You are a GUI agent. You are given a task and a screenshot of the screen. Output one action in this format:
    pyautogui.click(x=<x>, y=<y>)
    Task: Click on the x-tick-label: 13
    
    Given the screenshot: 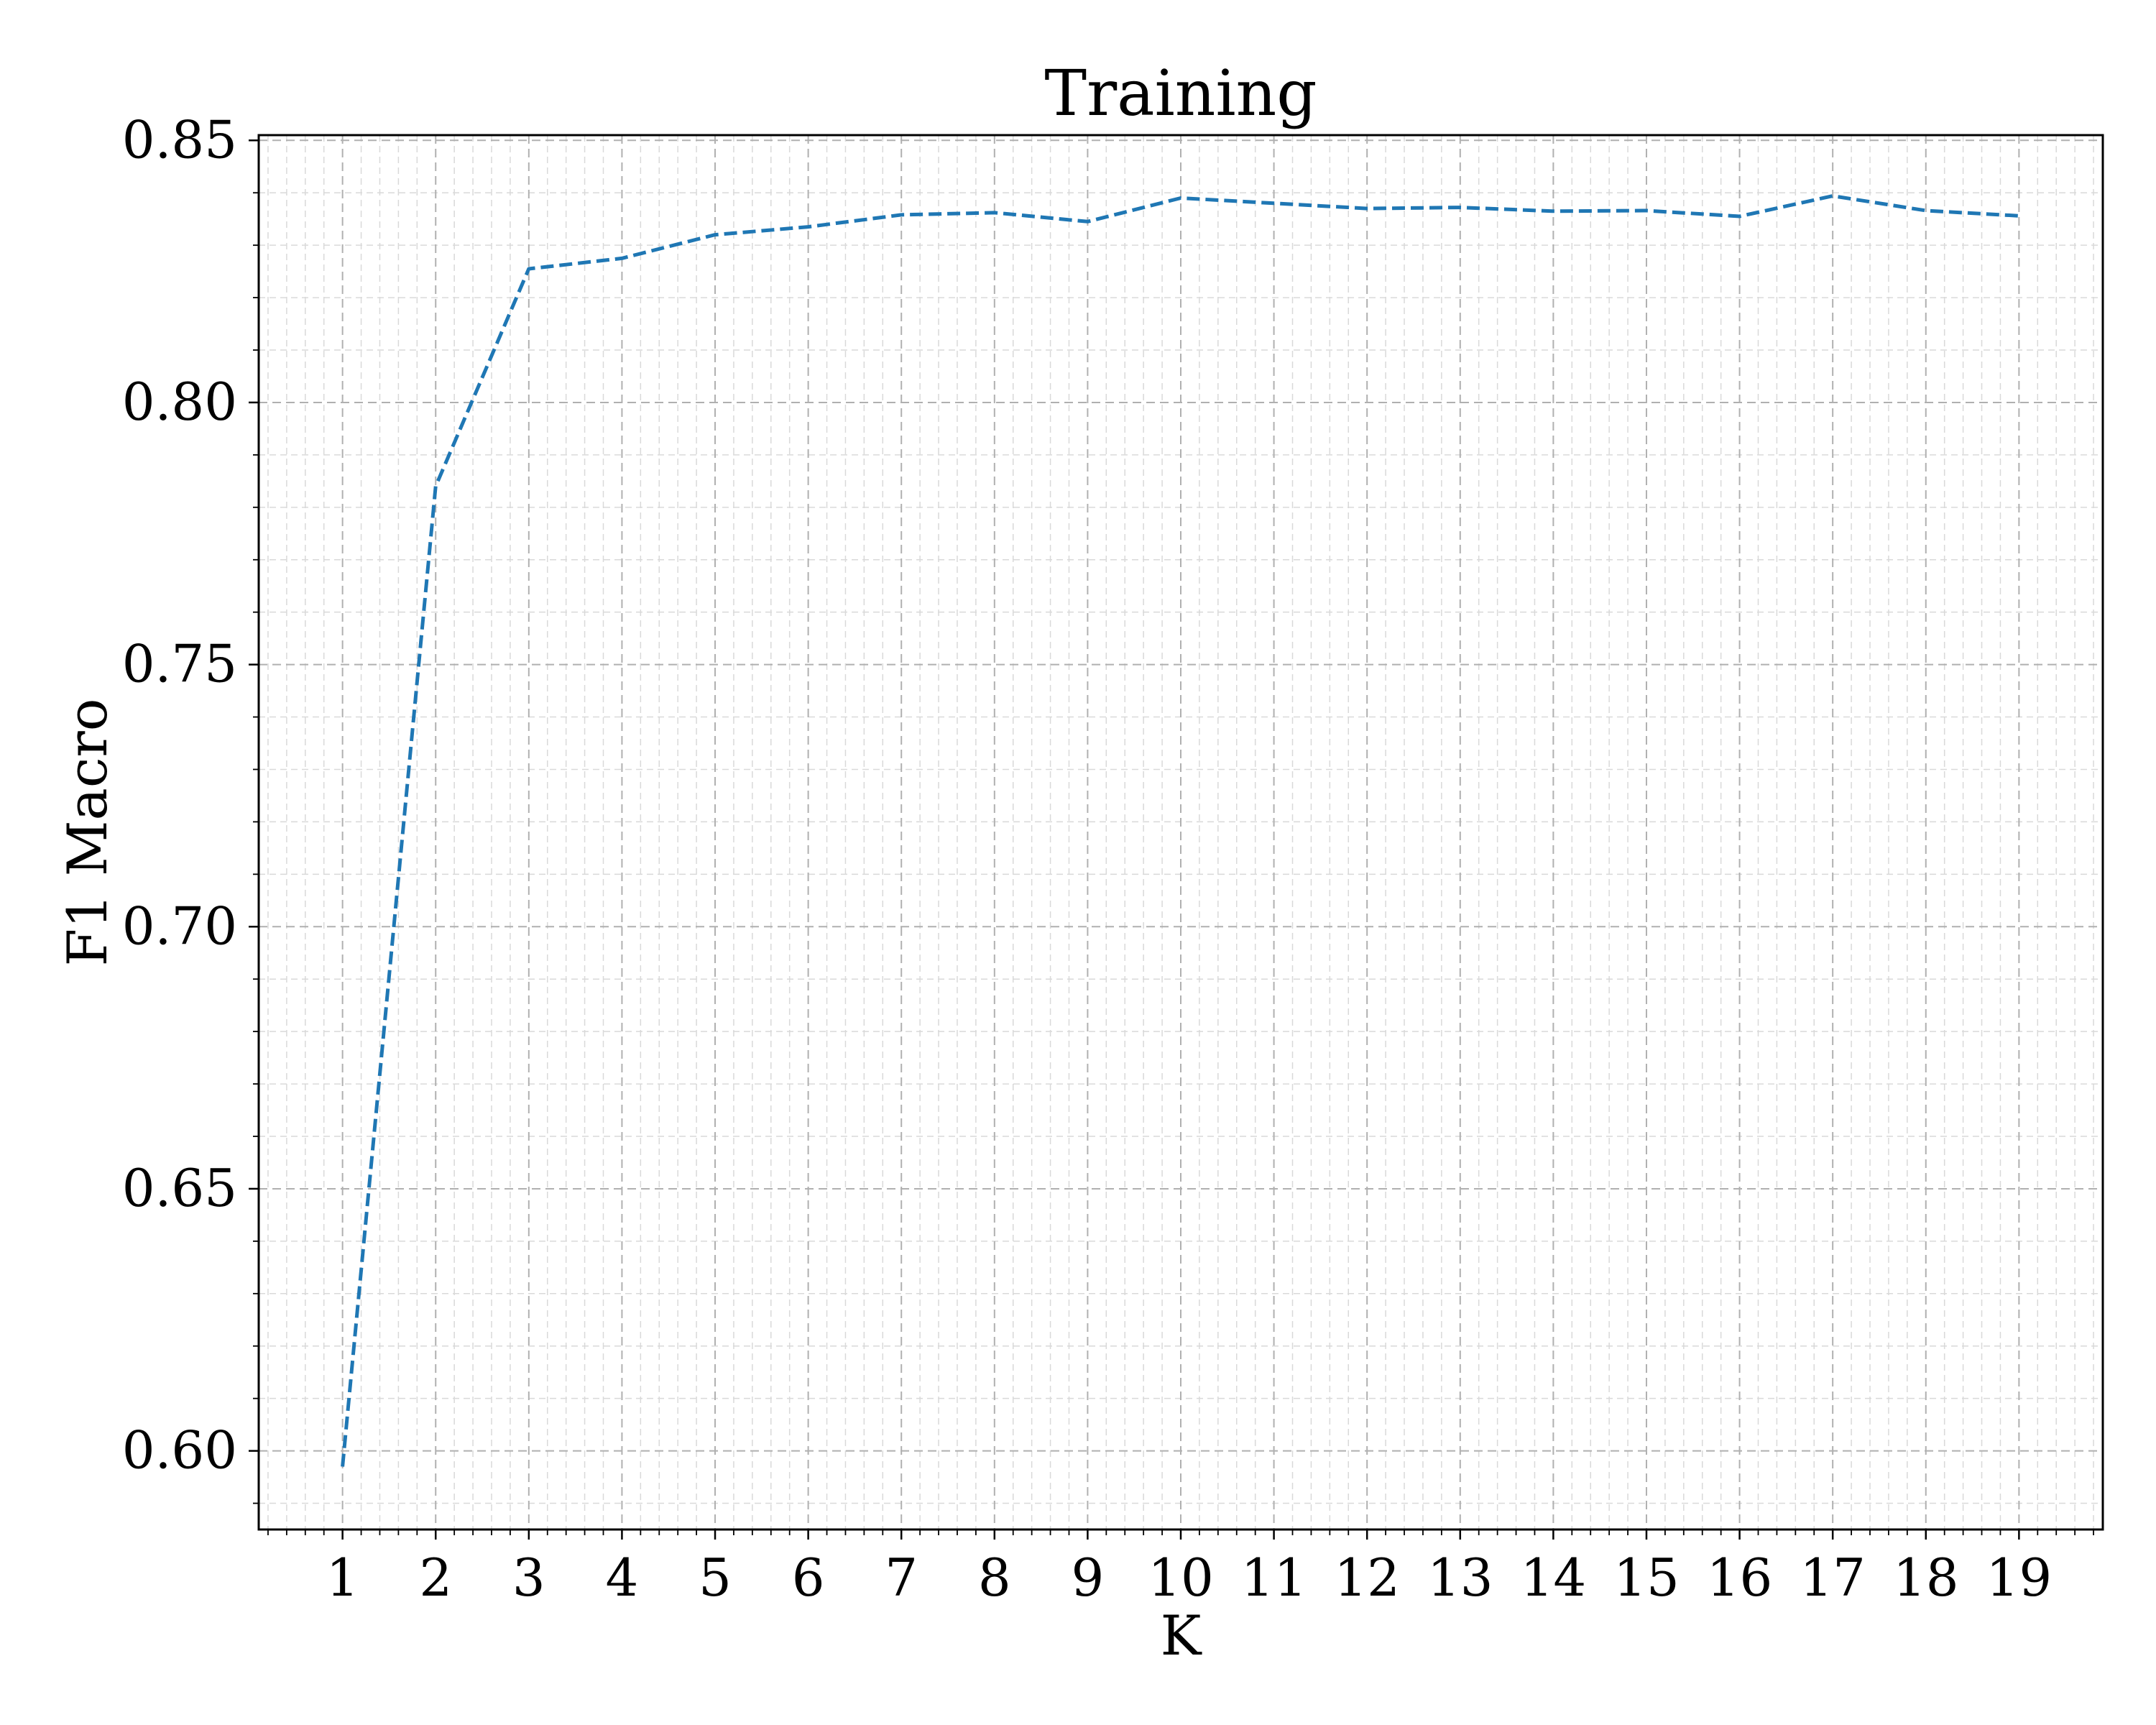 What is the action you would take?
    pyautogui.click(x=1460, y=1577)
    